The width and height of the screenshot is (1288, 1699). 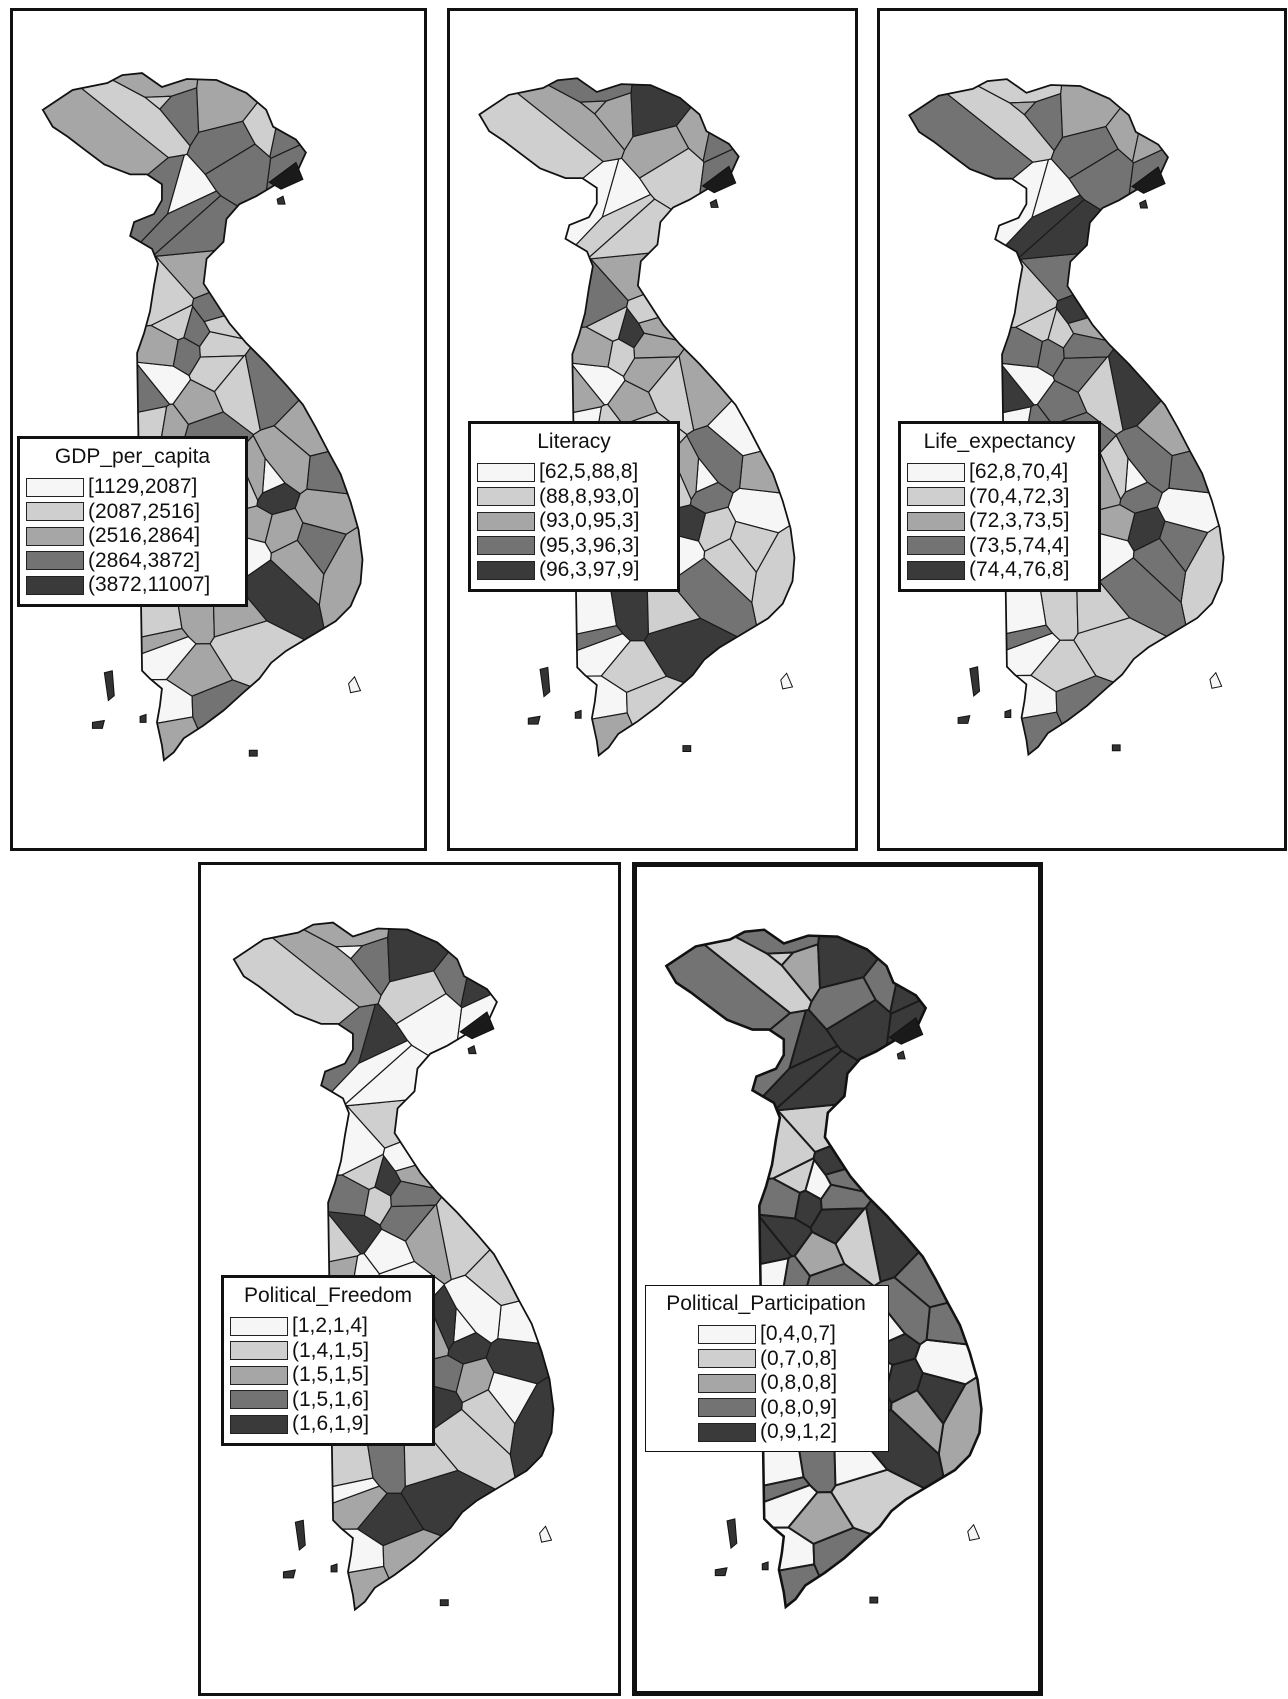 What do you see at coordinates (999, 441) in the screenshot?
I see `legend-title: Life_expectancy` at bounding box center [999, 441].